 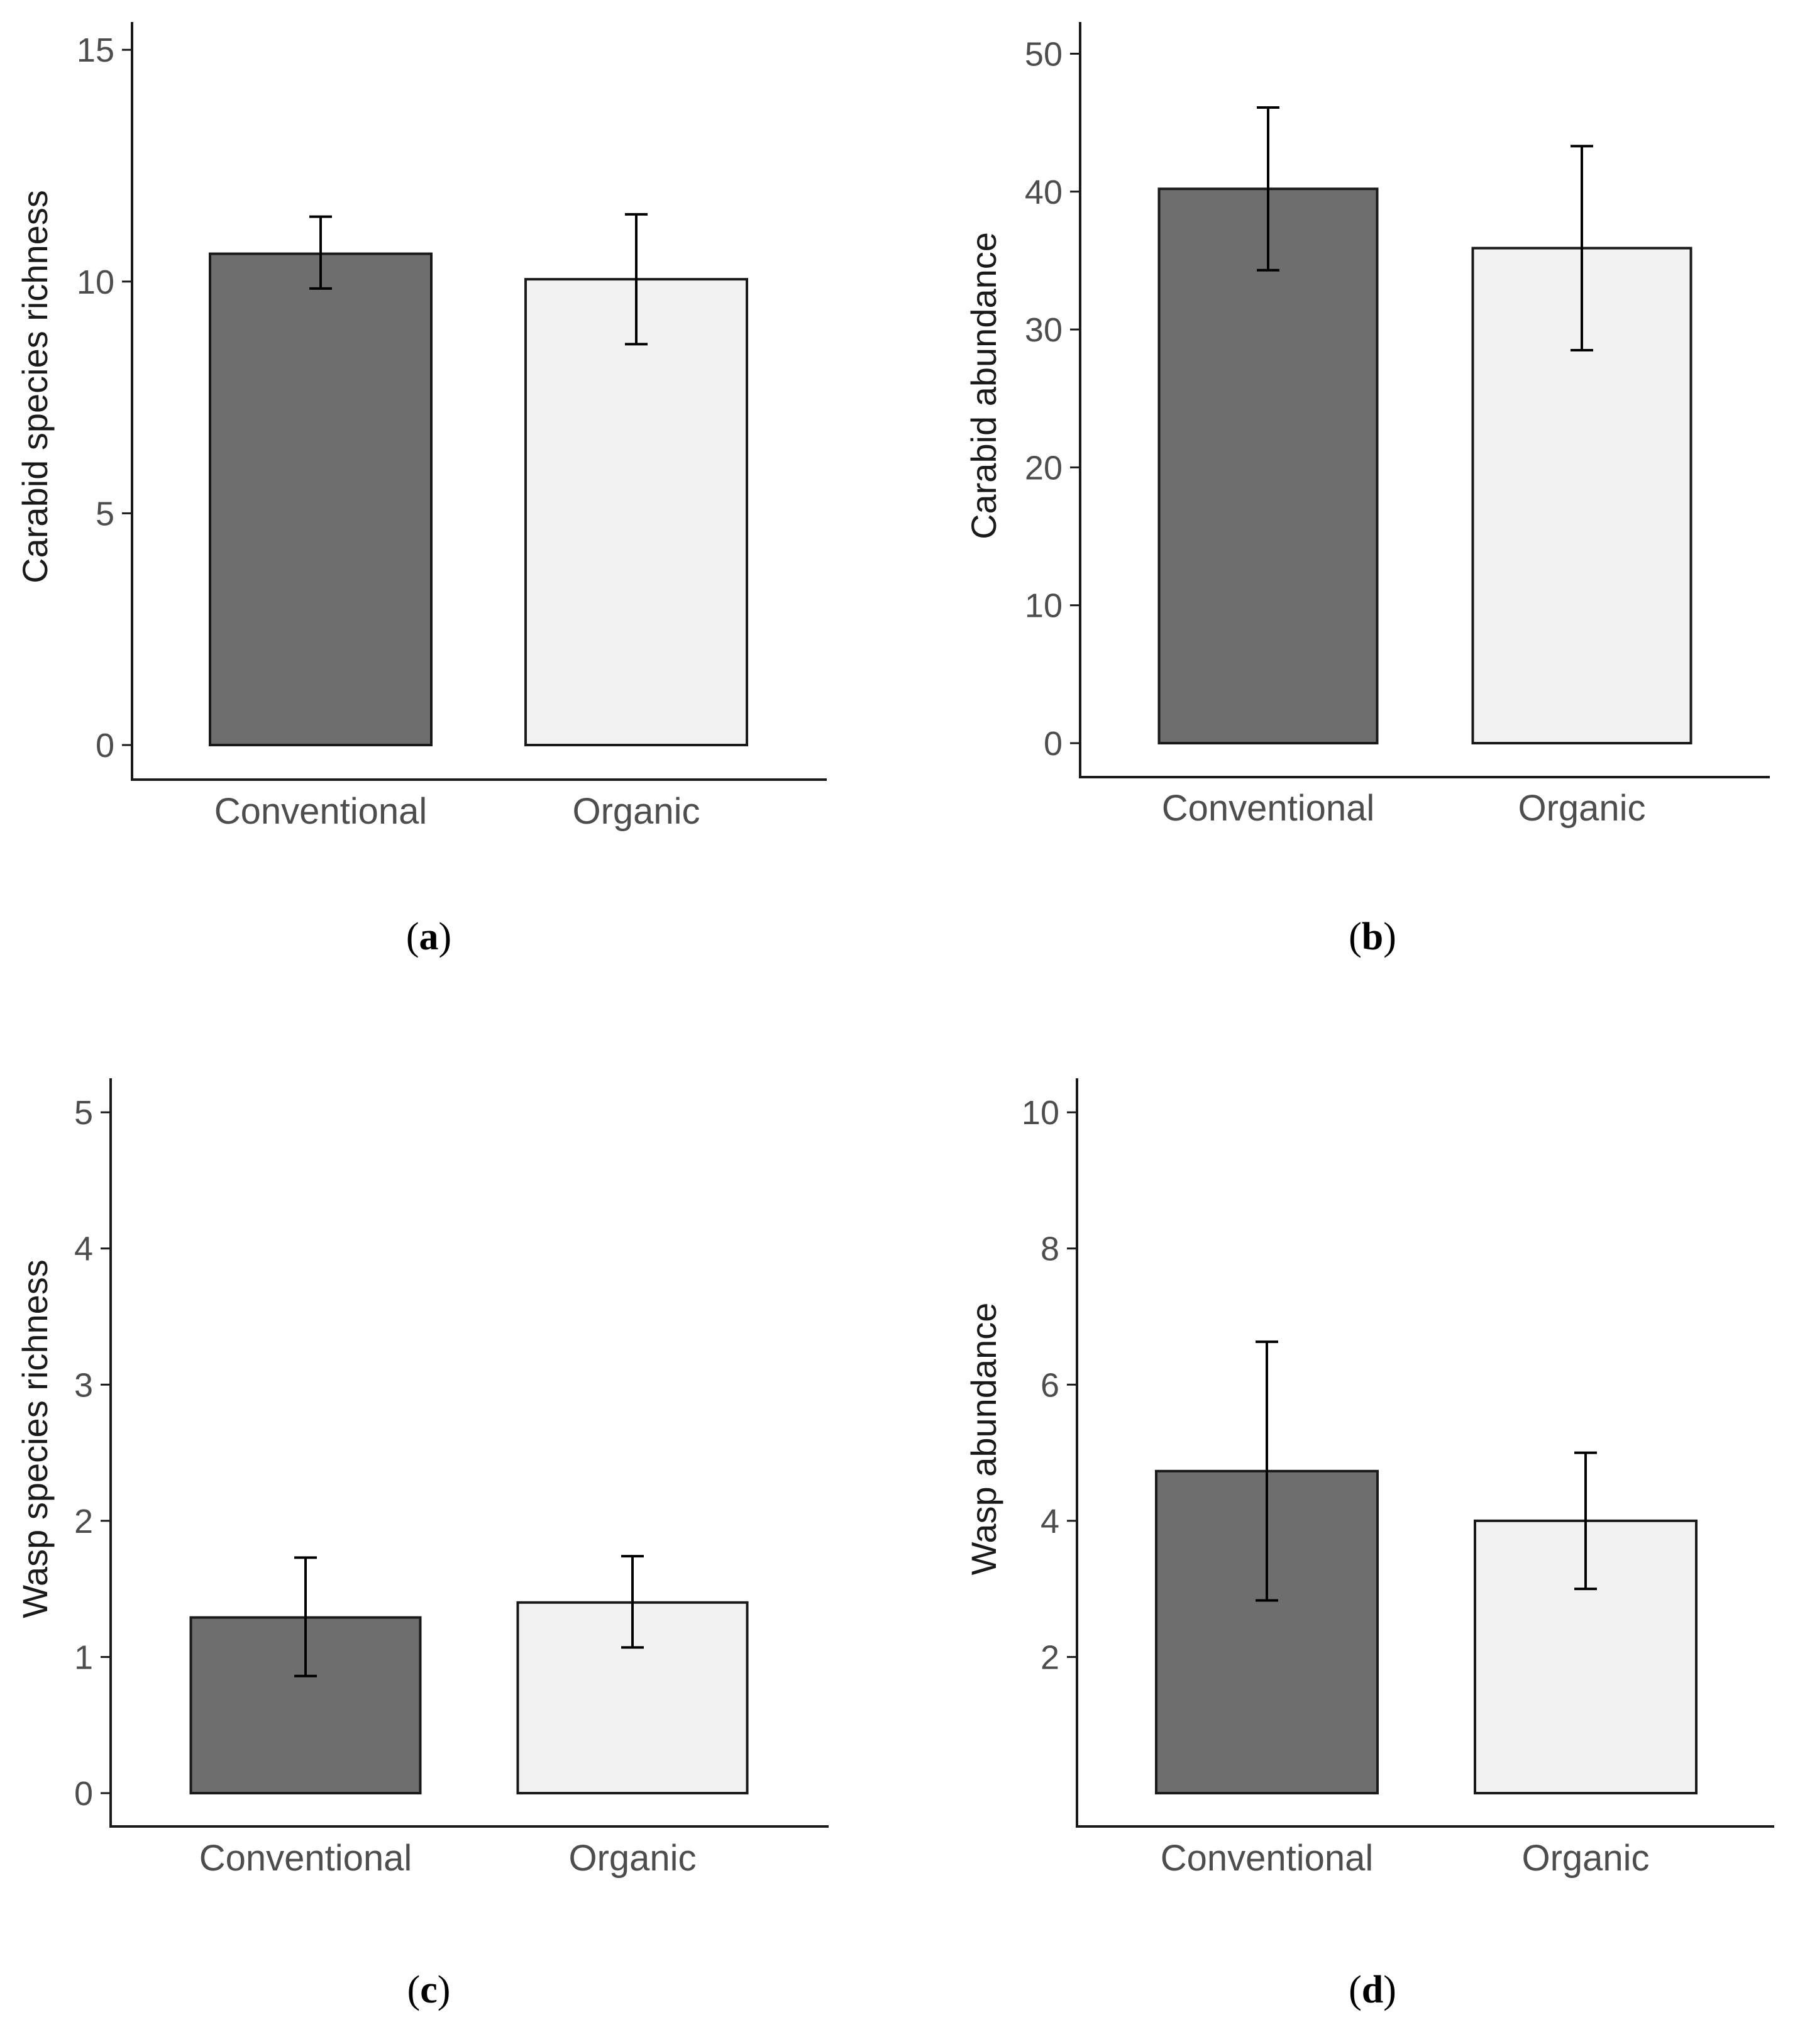 What do you see at coordinates (636, 812) in the screenshot?
I see `panel-a-x-label-organic: Organic` at bounding box center [636, 812].